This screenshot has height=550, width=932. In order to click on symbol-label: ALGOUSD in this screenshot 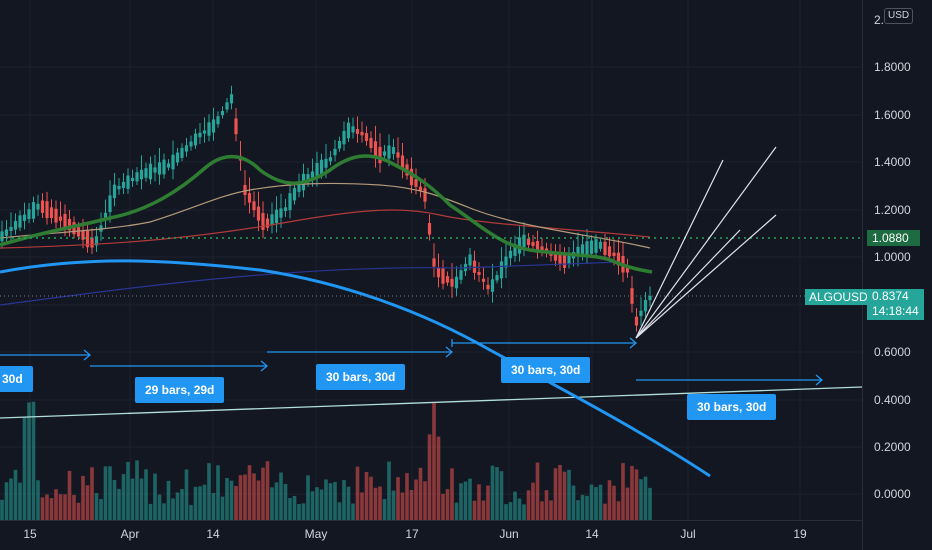, I will do `click(838, 297)`.